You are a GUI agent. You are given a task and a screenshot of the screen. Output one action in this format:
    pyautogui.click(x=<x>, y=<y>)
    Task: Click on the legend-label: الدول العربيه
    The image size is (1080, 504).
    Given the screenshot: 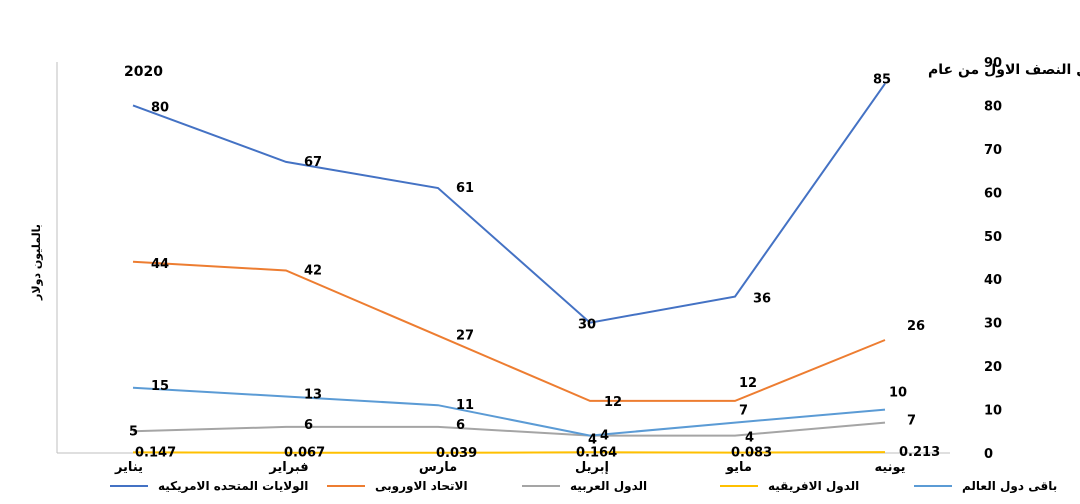 What is the action you would take?
    pyautogui.click(x=608, y=486)
    